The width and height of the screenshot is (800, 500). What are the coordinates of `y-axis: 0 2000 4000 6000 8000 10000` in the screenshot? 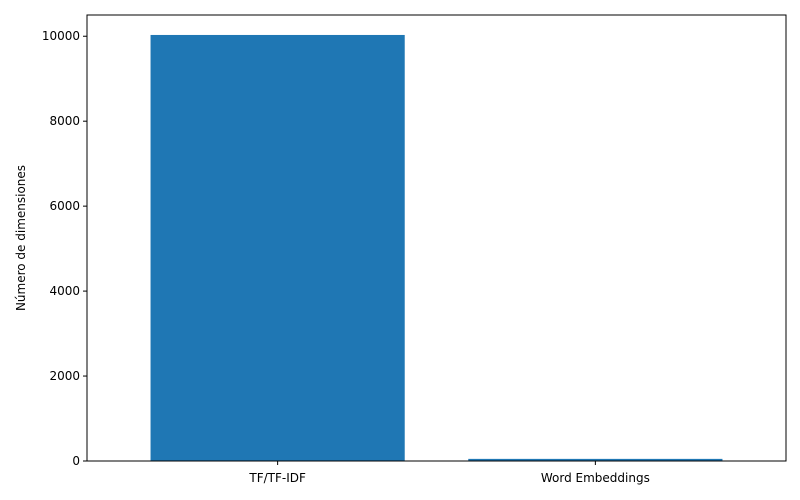 It's located at (64, 248).